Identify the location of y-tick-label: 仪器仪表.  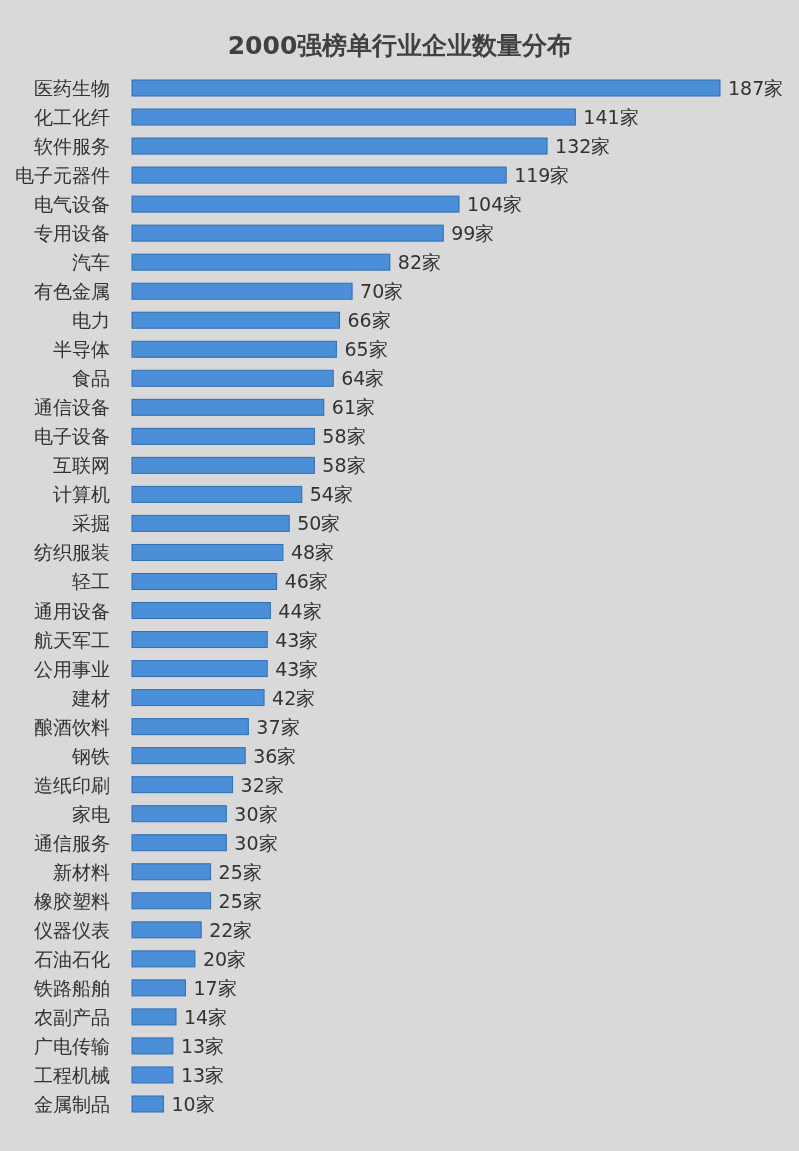
(72, 929).